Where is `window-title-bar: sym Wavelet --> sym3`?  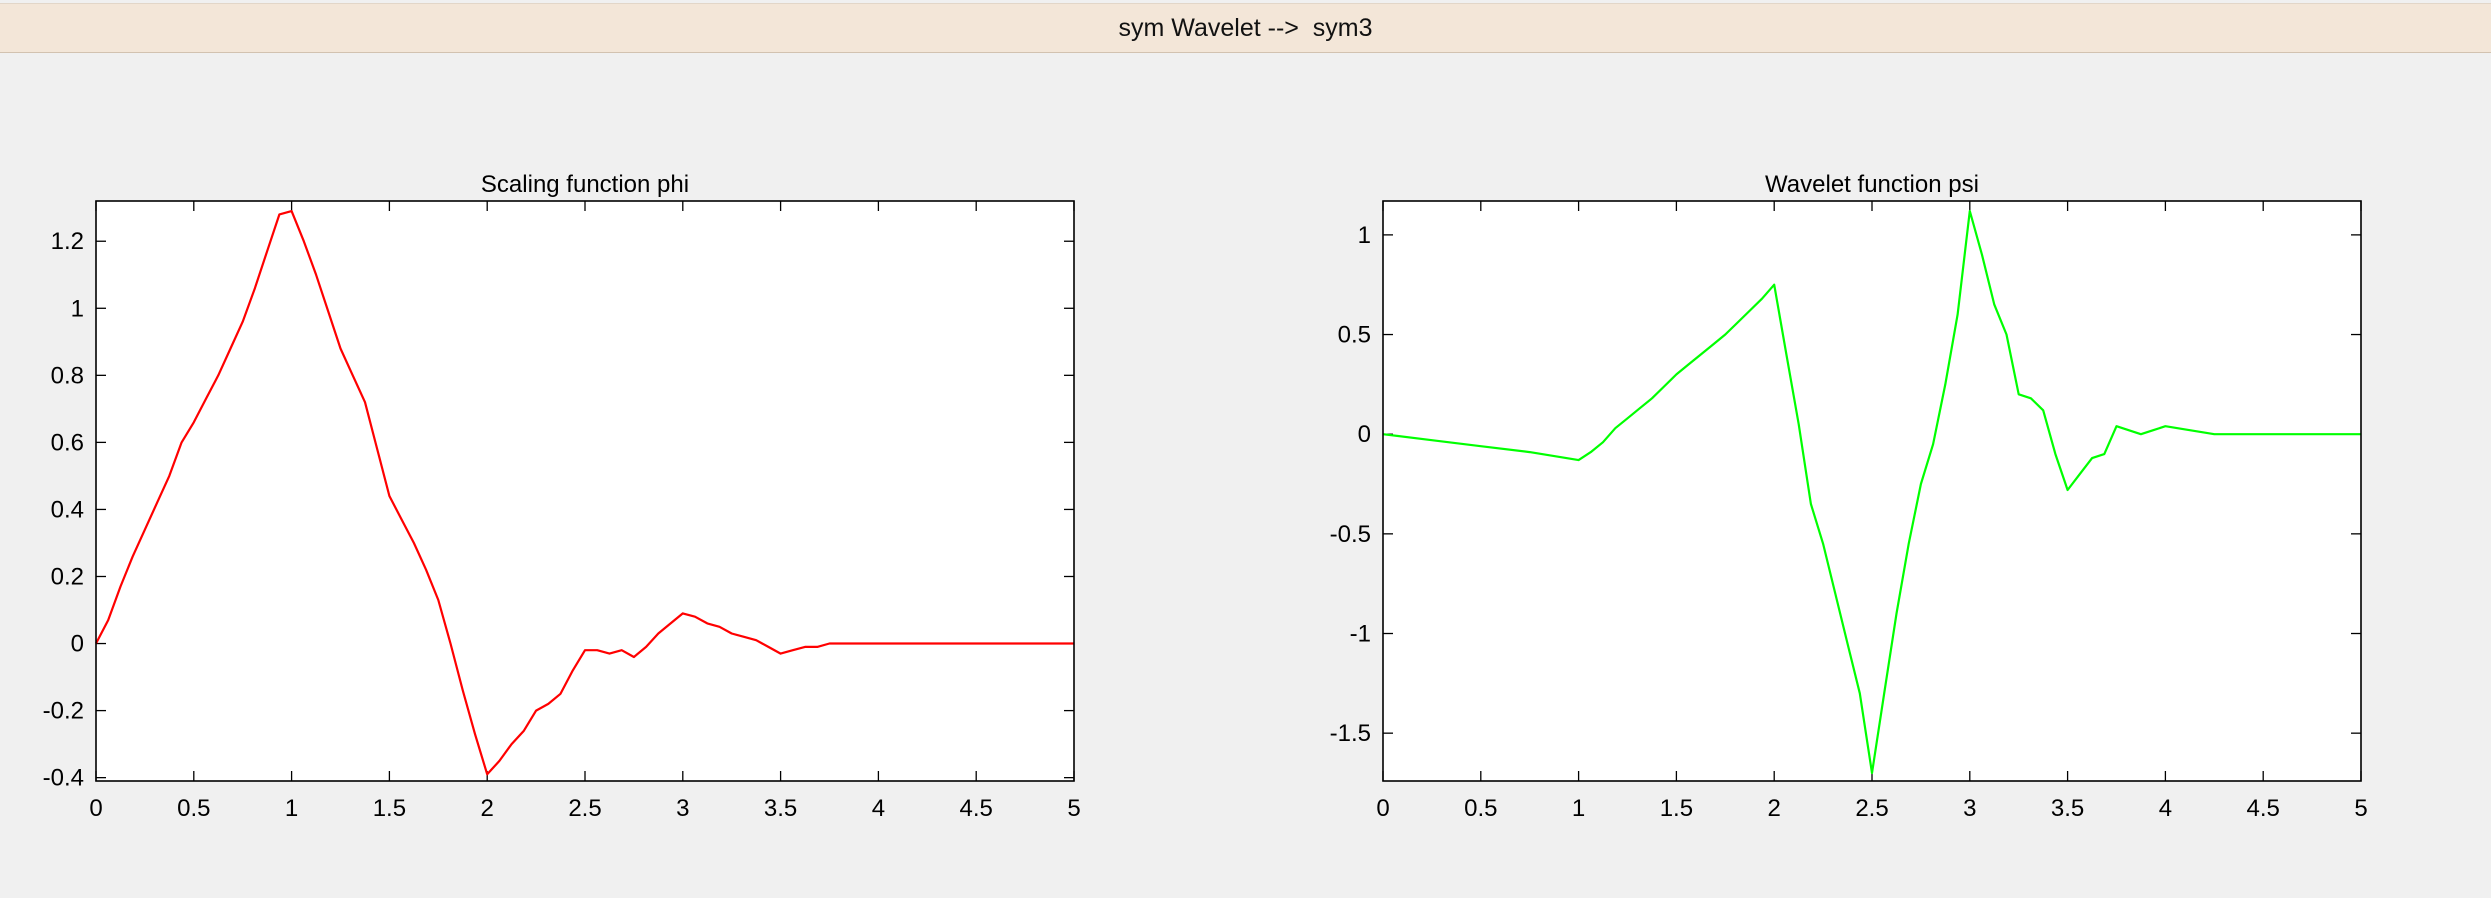 window-title-bar: sym Wavelet --> sym3 is located at coordinates (1245, 28).